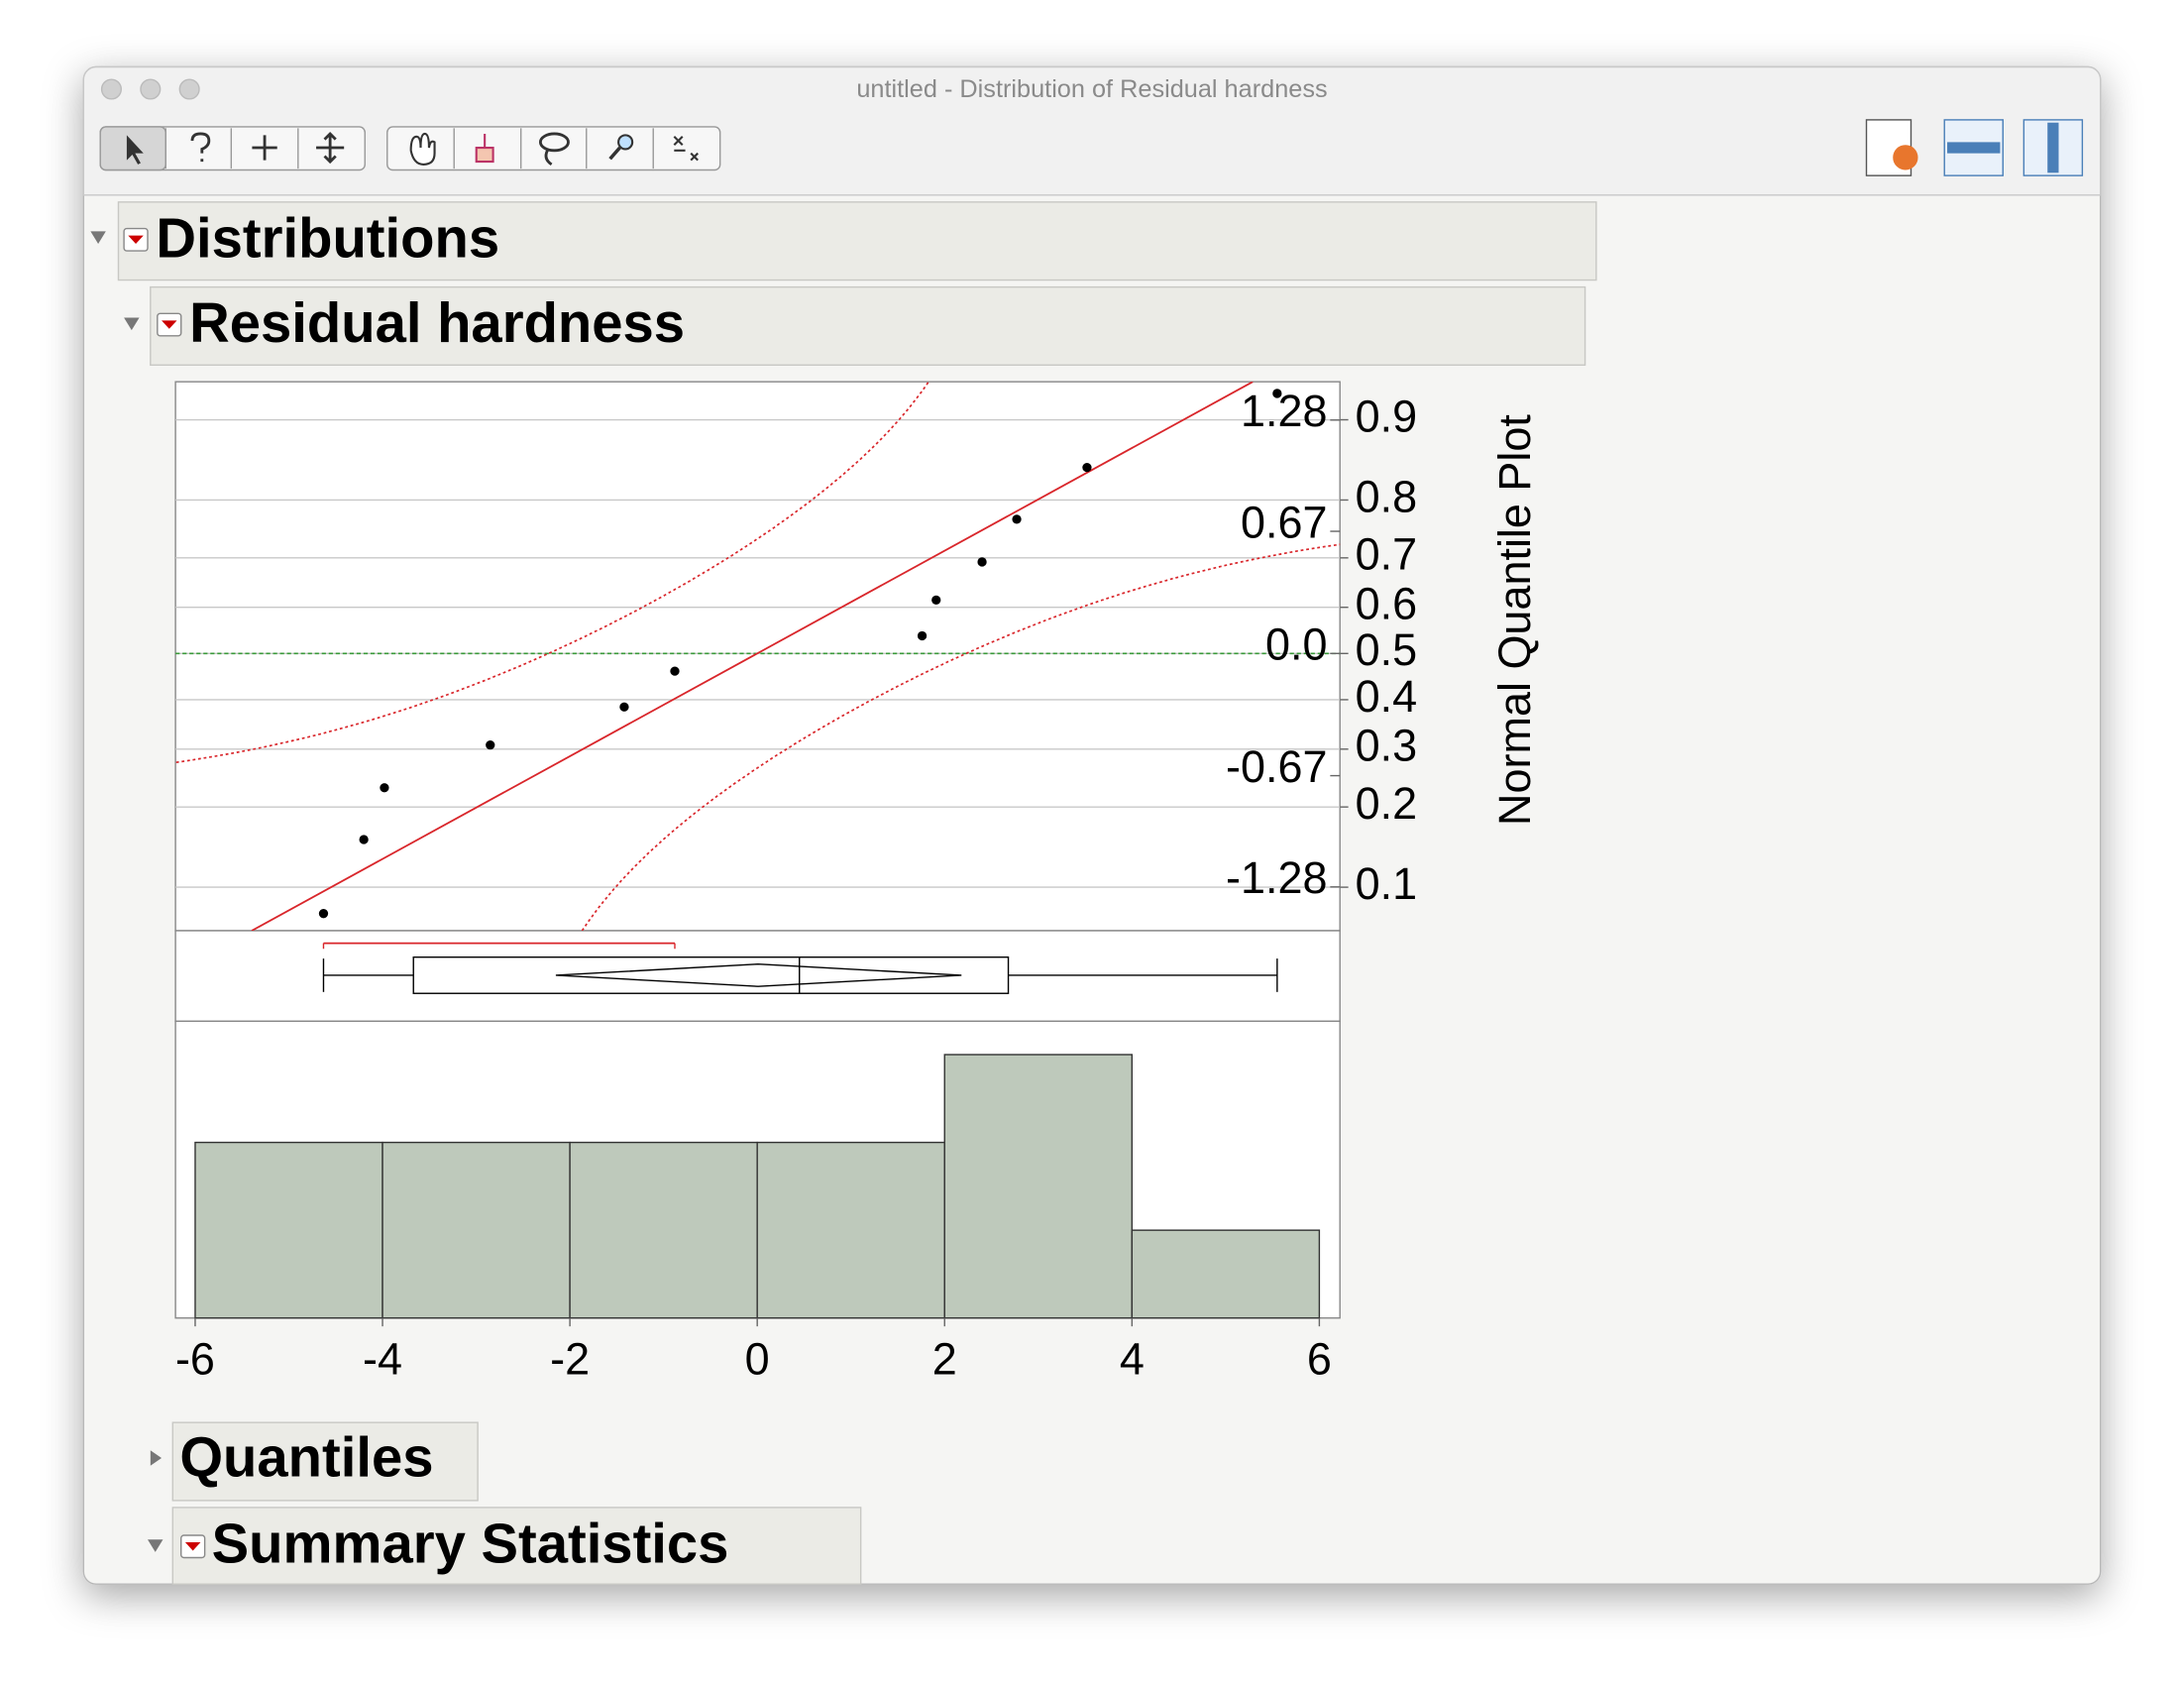 The width and height of the screenshot is (2184, 1685). What do you see at coordinates (961, 737) in the screenshot?
I see `confidence-band` at bounding box center [961, 737].